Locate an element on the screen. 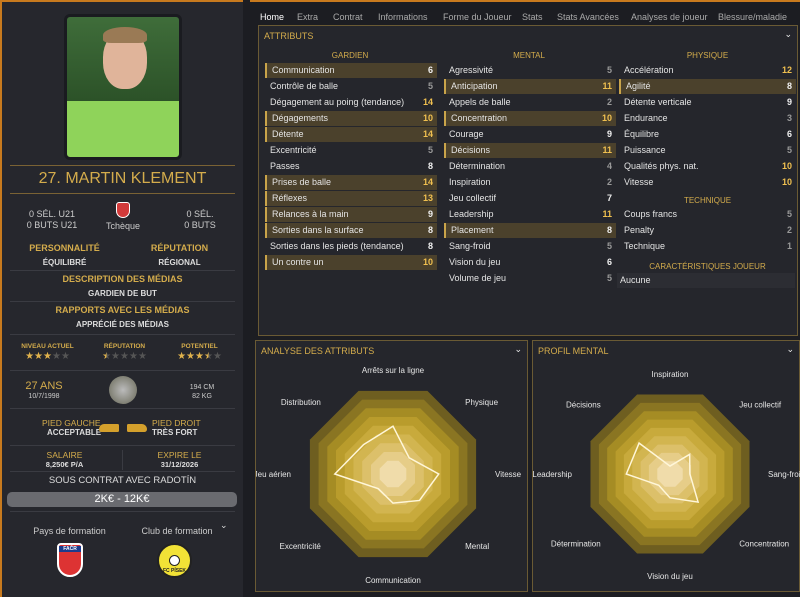 The height and width of the screenshot is (597, 800). attribute-row: Passes 8 is located at coordinates (351, 166).